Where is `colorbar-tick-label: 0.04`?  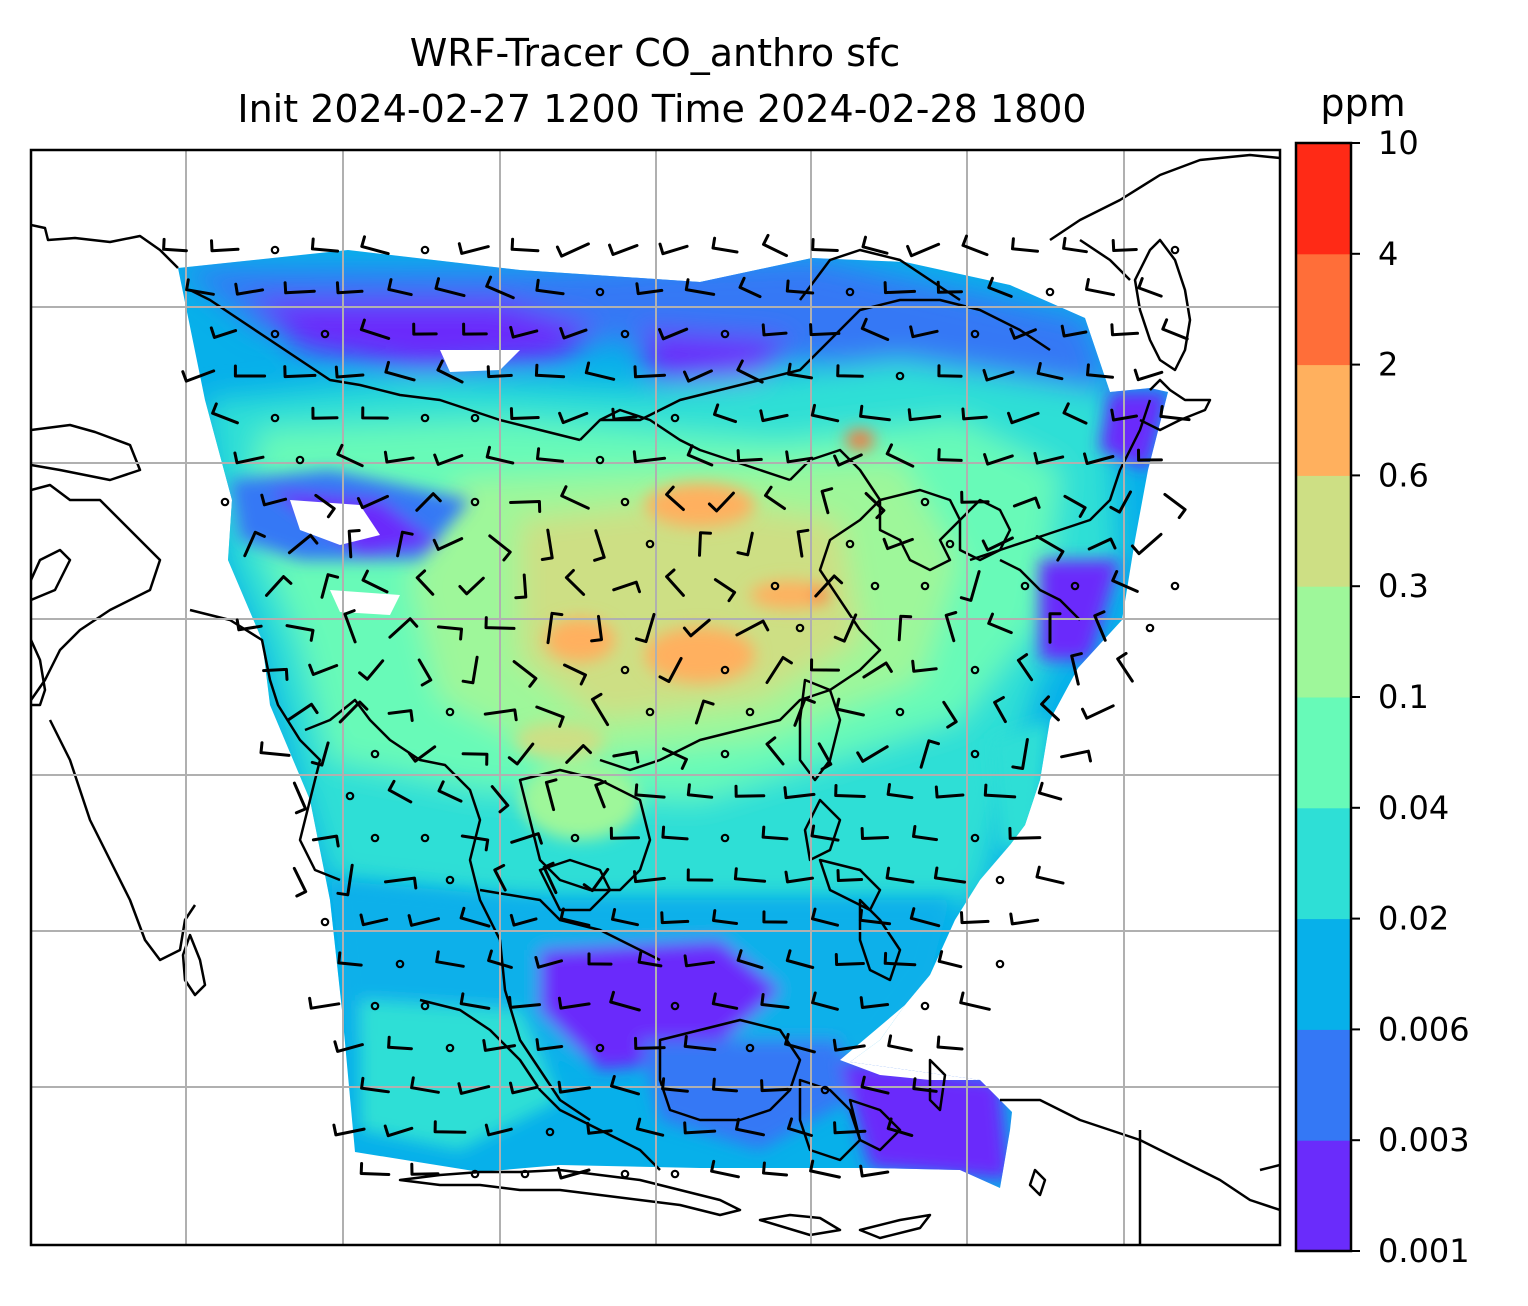
colorbar-tick-label: 0.04 is located at coordinates (1413, 808).